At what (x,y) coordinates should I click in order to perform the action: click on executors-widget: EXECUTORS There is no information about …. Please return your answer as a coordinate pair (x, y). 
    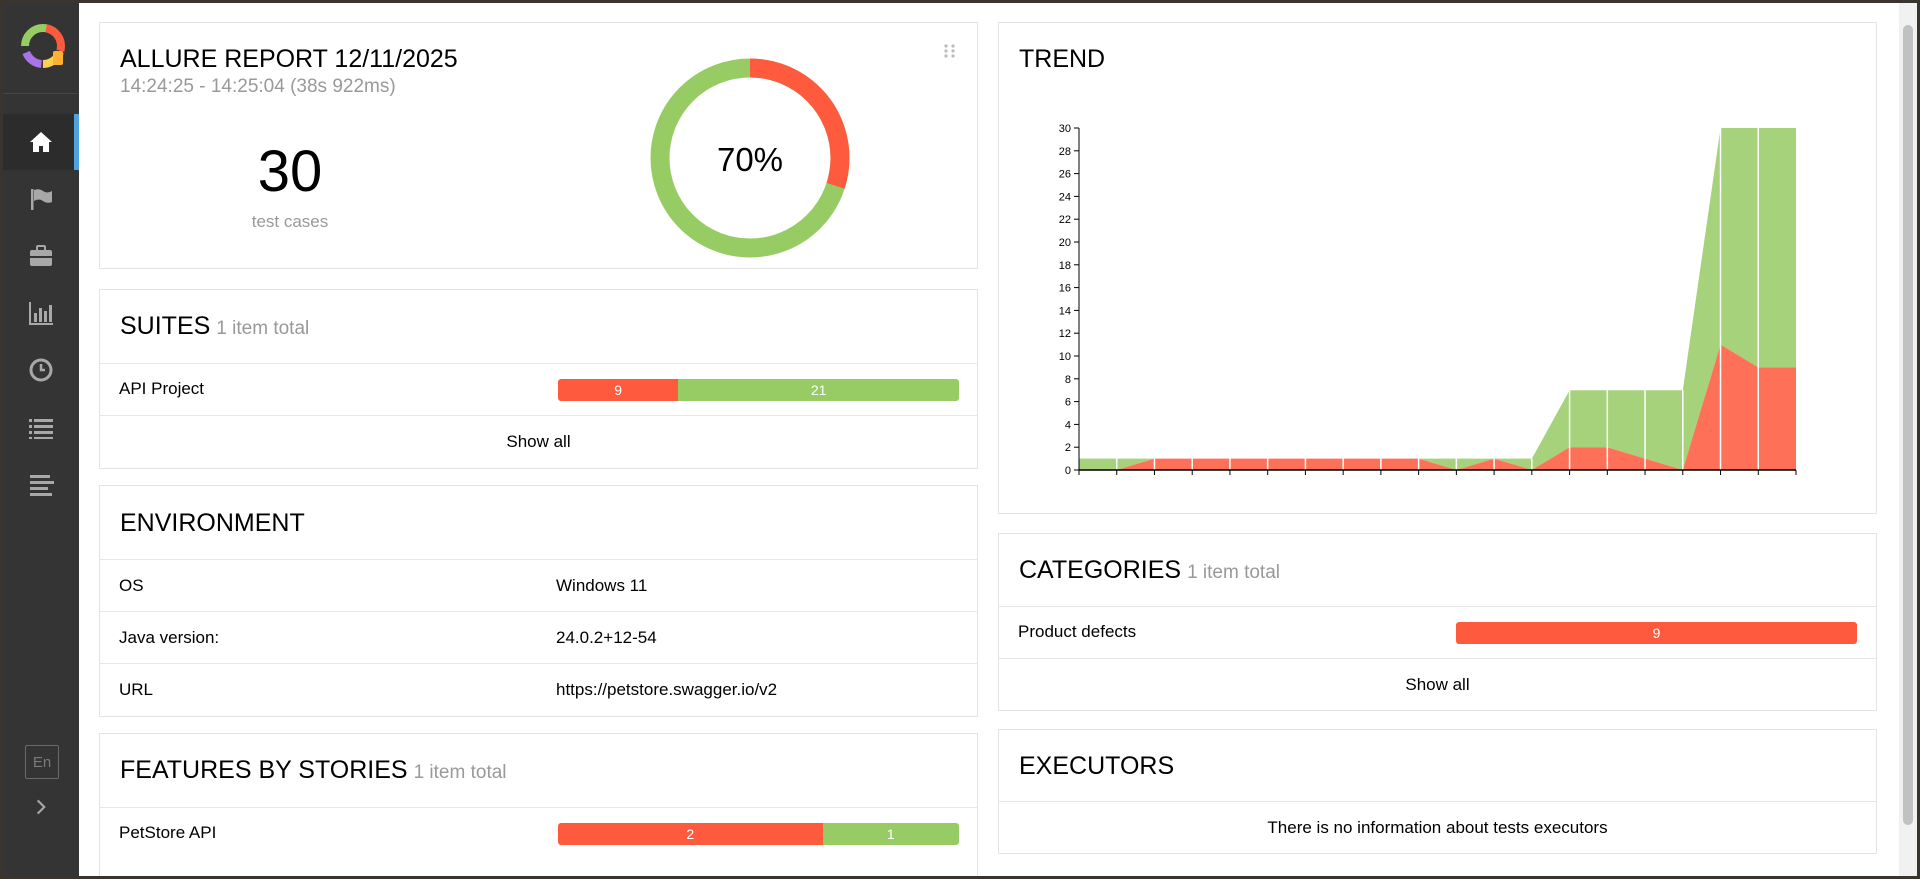
    Looking at the image, I should click on (1437, 791).